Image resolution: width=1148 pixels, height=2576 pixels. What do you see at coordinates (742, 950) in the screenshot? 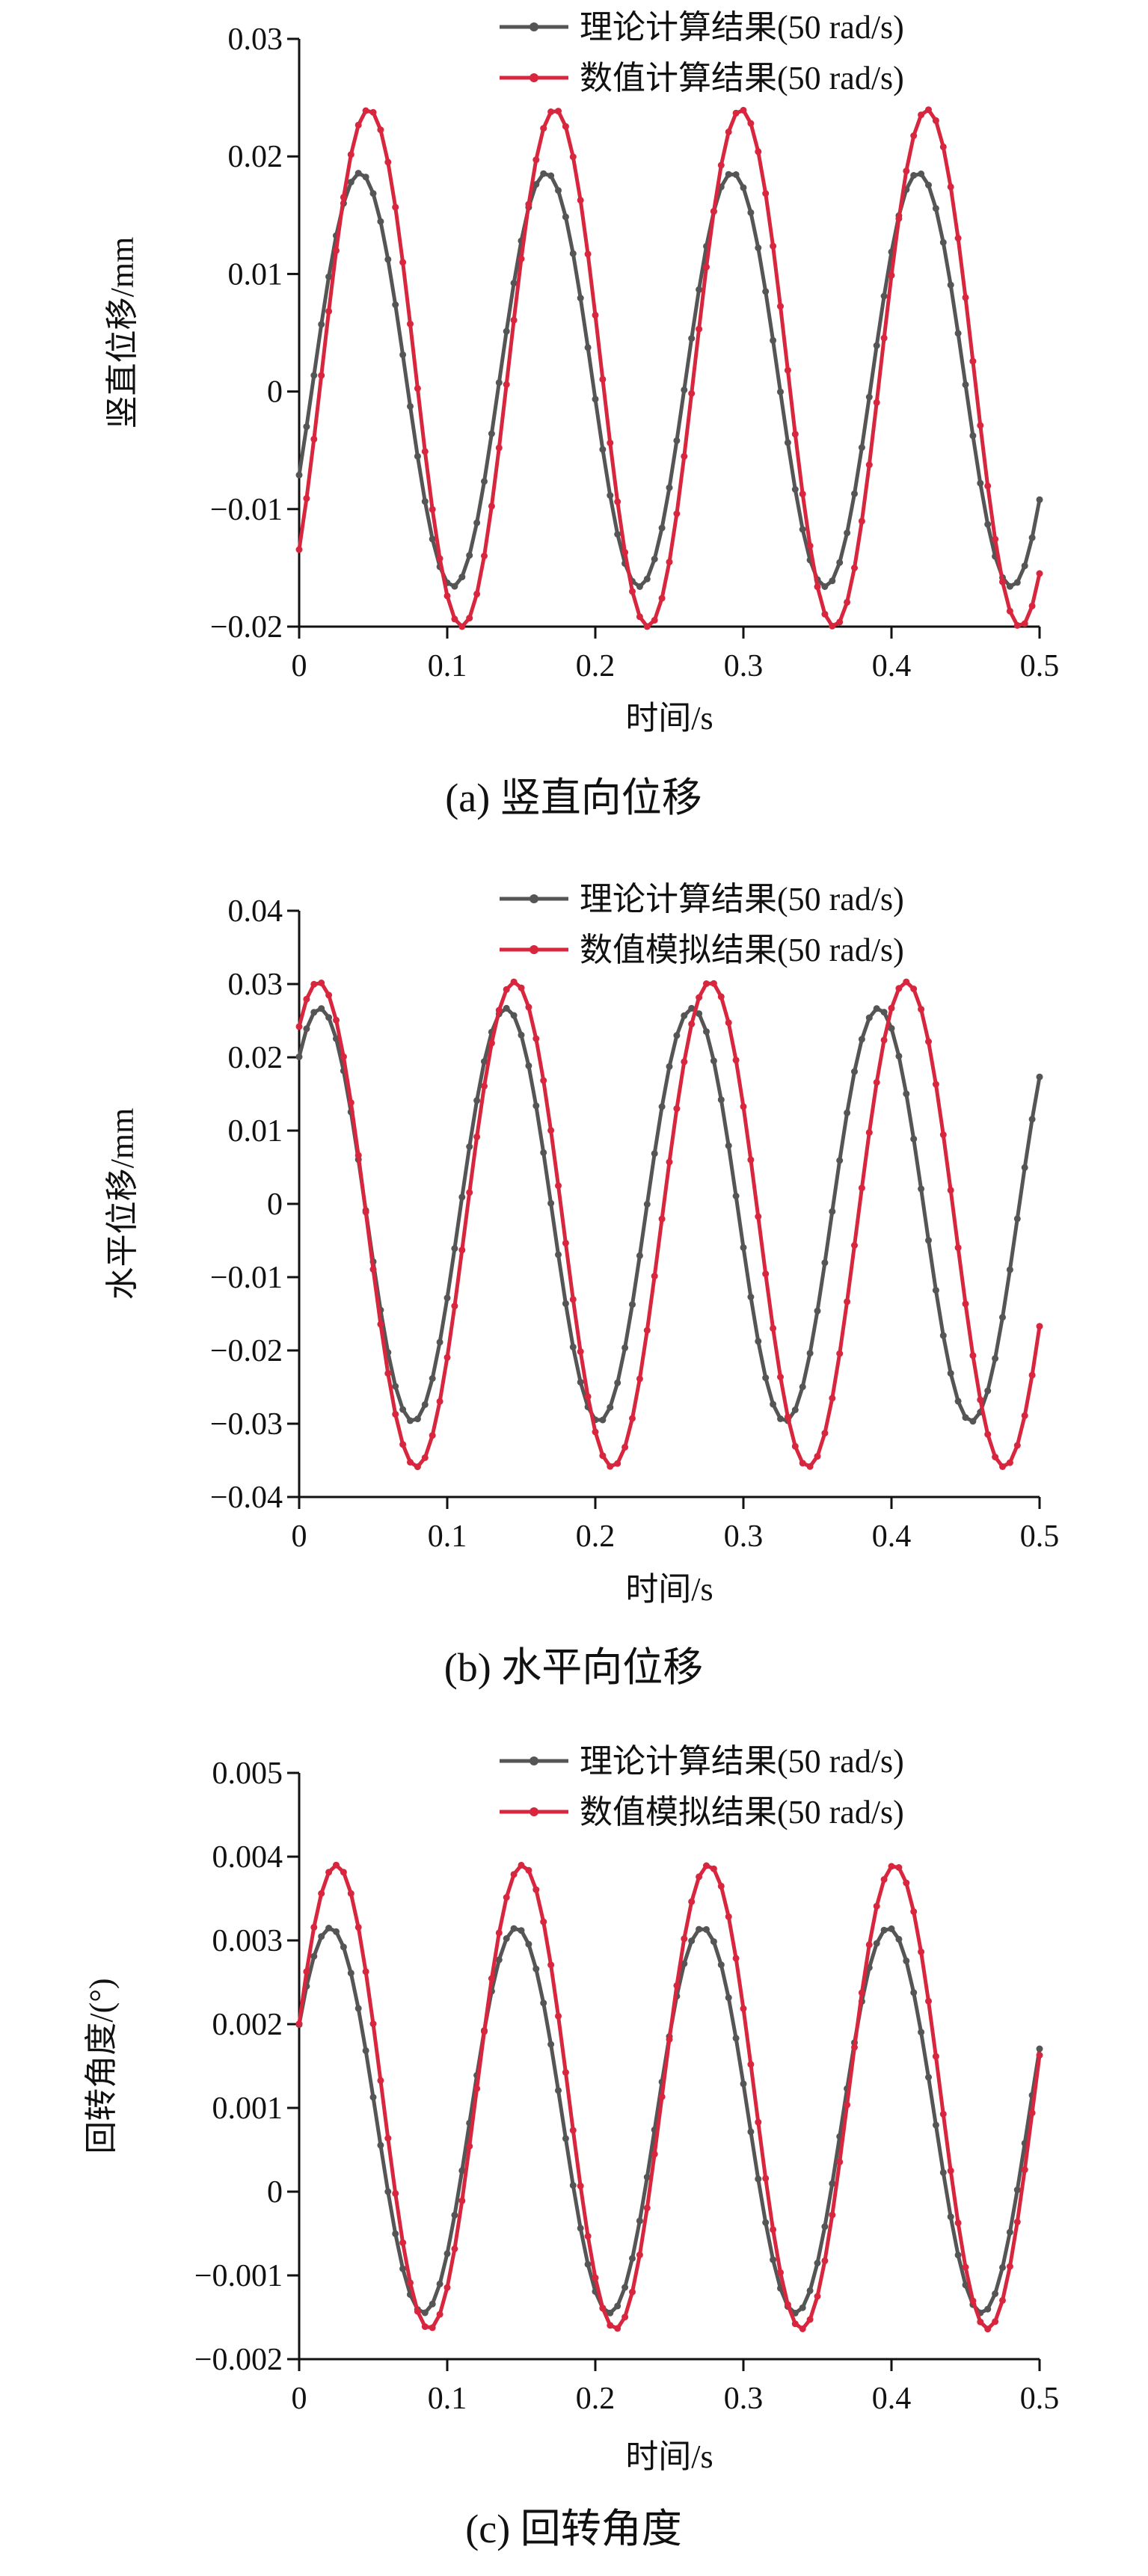
I see `legend-label: 数值模拟结果(50 rad/s)` at bounding box center [742, 950].